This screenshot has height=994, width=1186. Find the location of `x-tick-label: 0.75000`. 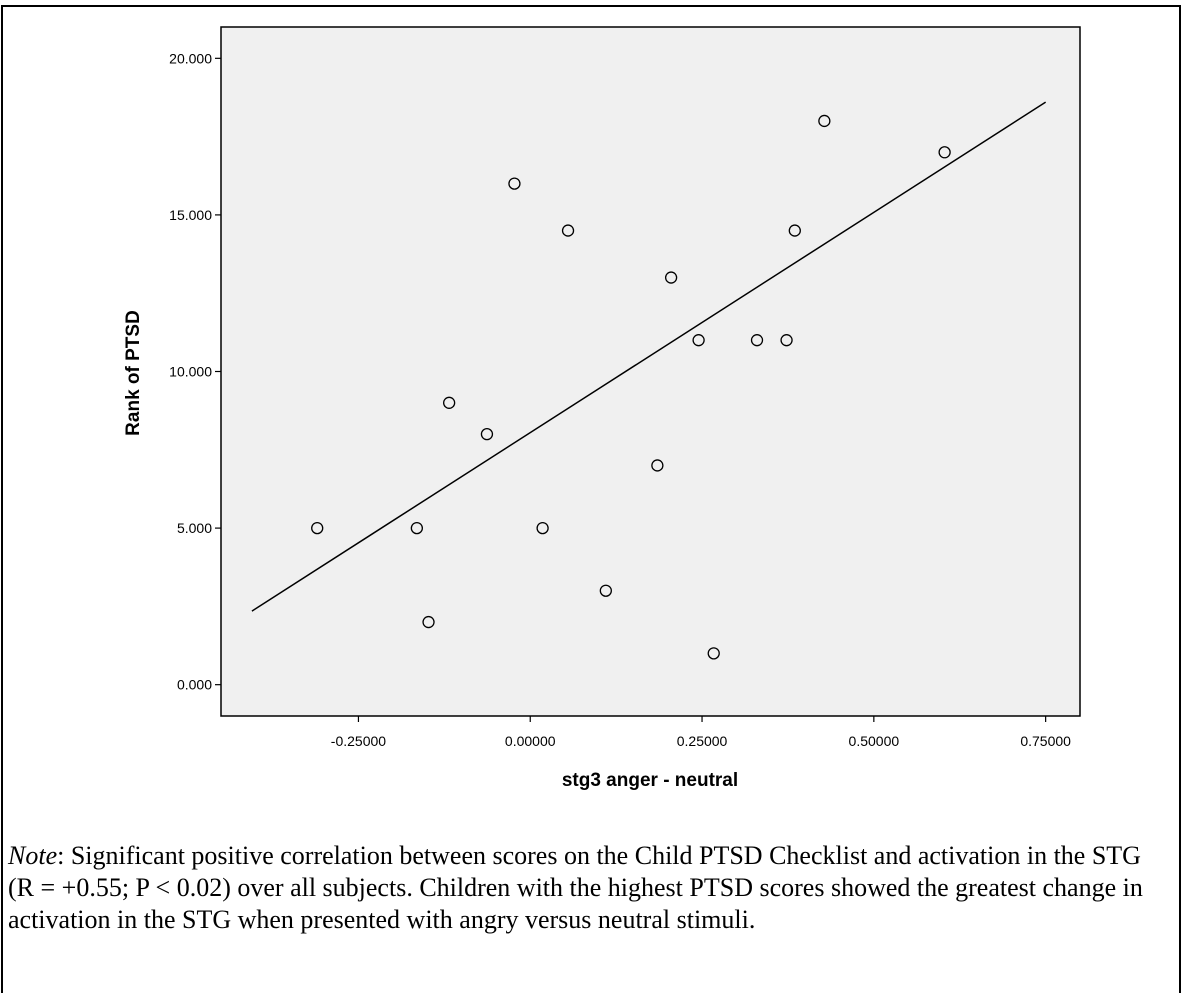

x-tick-label: 0.75000 is located at coordinates (1045, 741).